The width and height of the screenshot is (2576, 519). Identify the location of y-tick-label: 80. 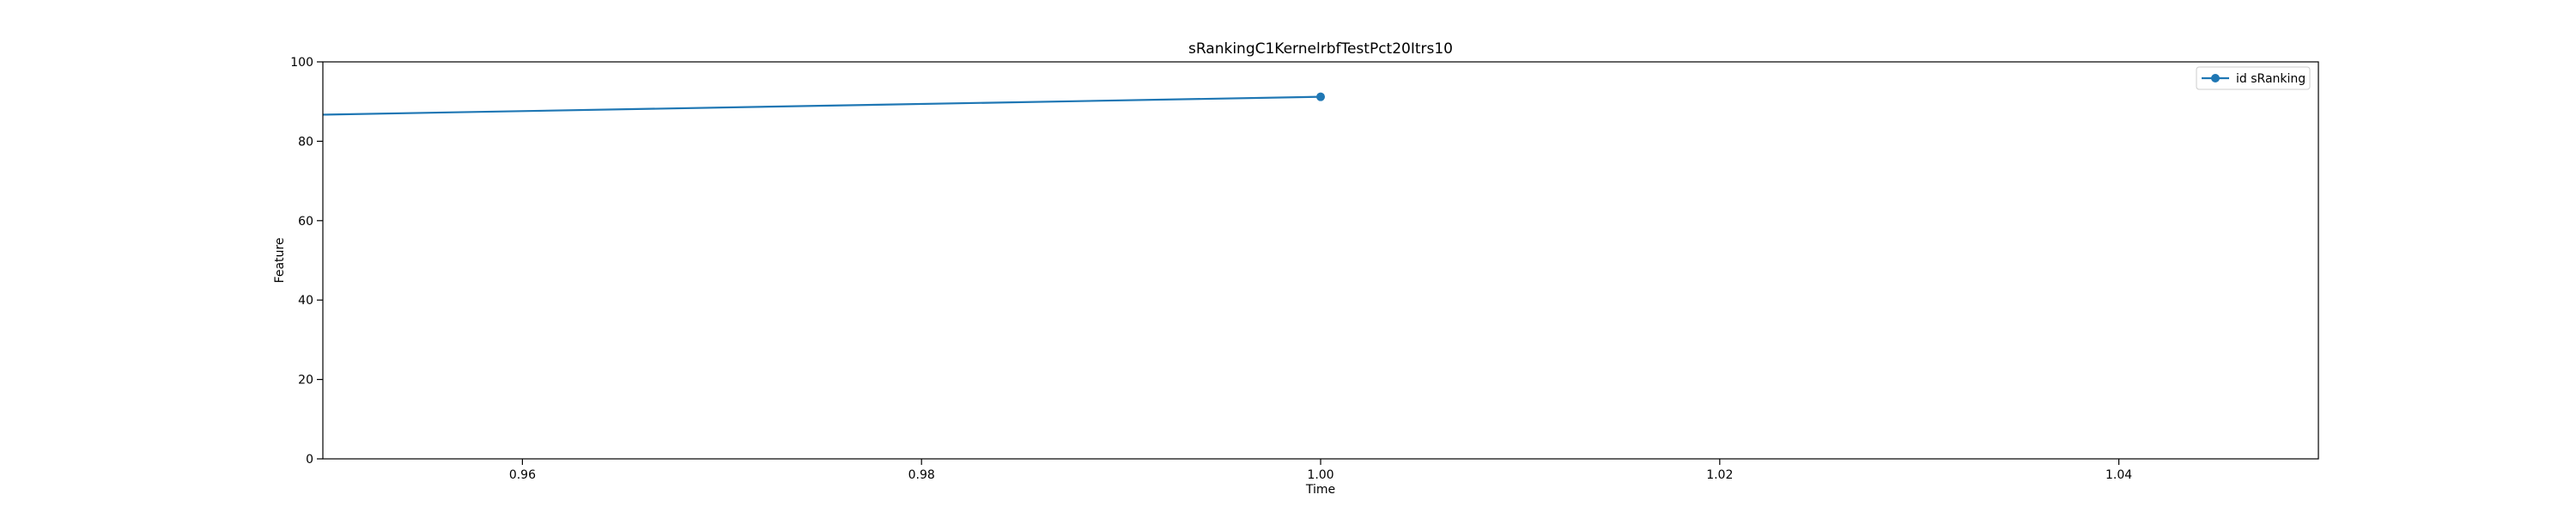
(305, 142).